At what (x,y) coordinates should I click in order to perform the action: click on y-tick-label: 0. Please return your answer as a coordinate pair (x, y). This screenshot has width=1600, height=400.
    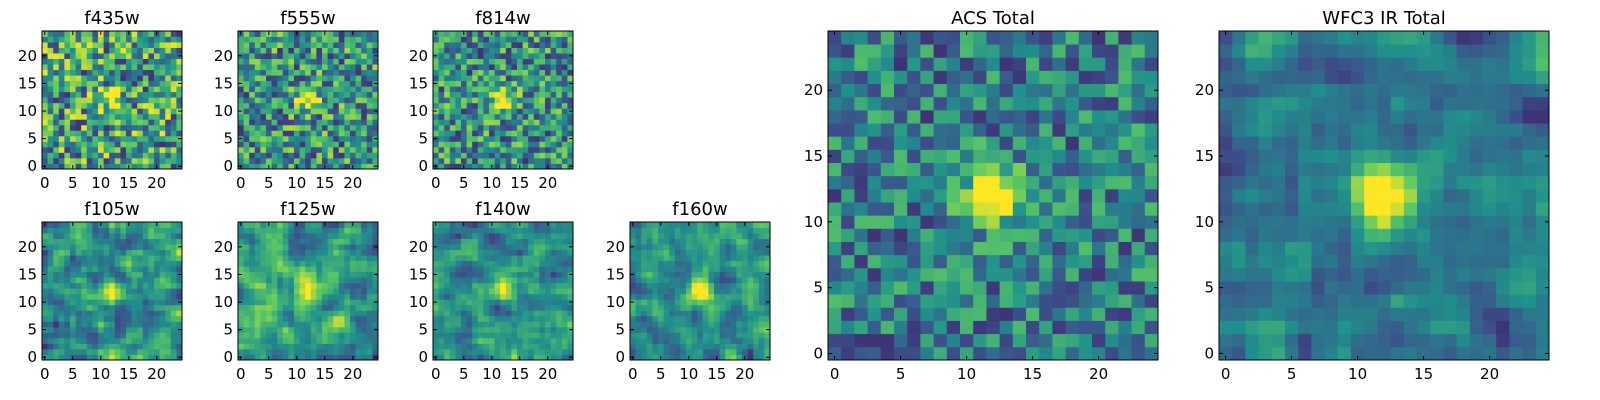
    Looking at the image, I should click on (423, 357).